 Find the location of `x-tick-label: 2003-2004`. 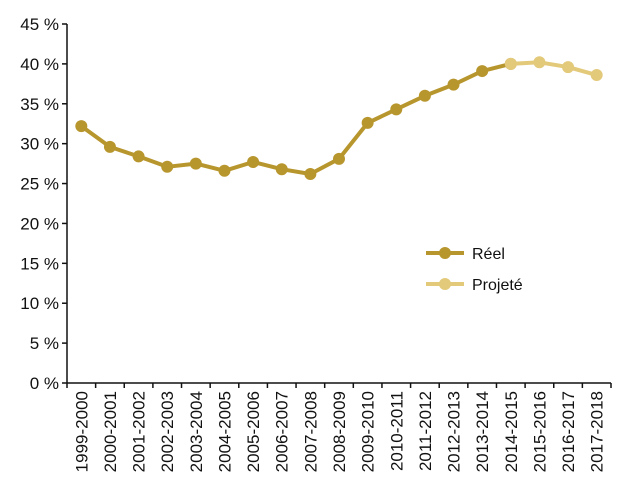

x-tick-label: 2003-2004 is located at coordinates (196, 431).